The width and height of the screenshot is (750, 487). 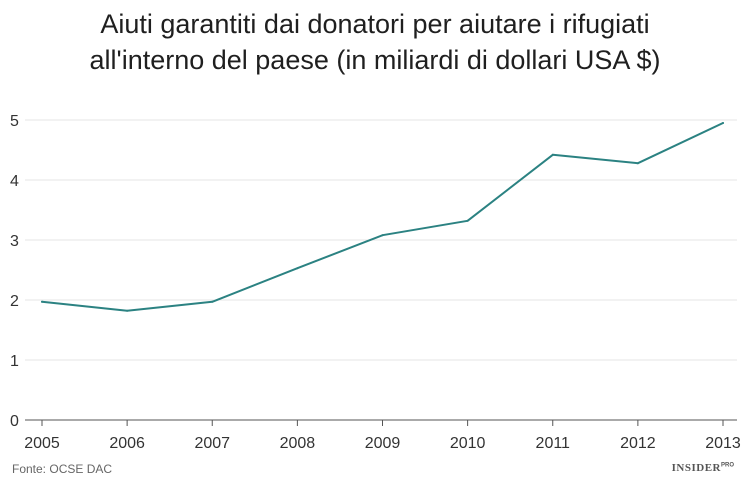 What do you see at coordinates (62, 469) in the screenshot?
I see `source-note: Fonte: OCSE DAC` at bounding box center [62, 469].